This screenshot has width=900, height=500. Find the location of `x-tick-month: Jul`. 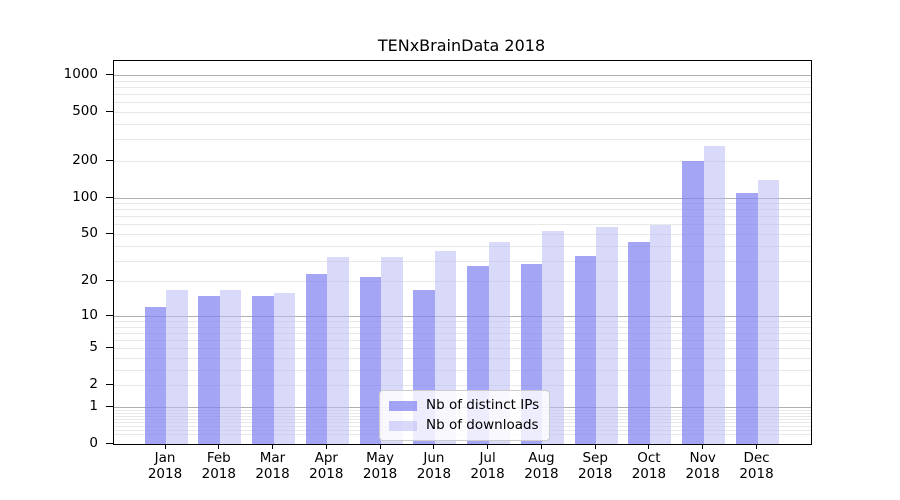

x-tick-month: Jul is located at coordinates (487, 458).